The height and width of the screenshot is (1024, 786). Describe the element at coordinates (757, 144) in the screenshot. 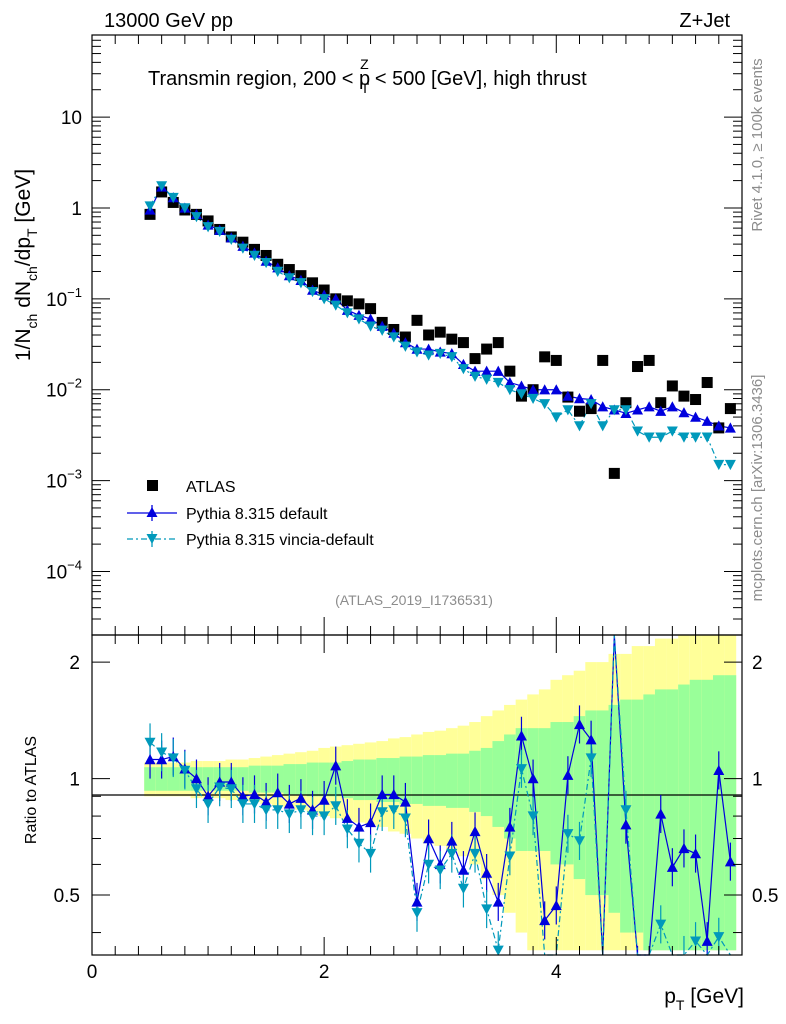

I see `rivet-label: Rivet 4.1.0, ≥ 100k events` at that location.